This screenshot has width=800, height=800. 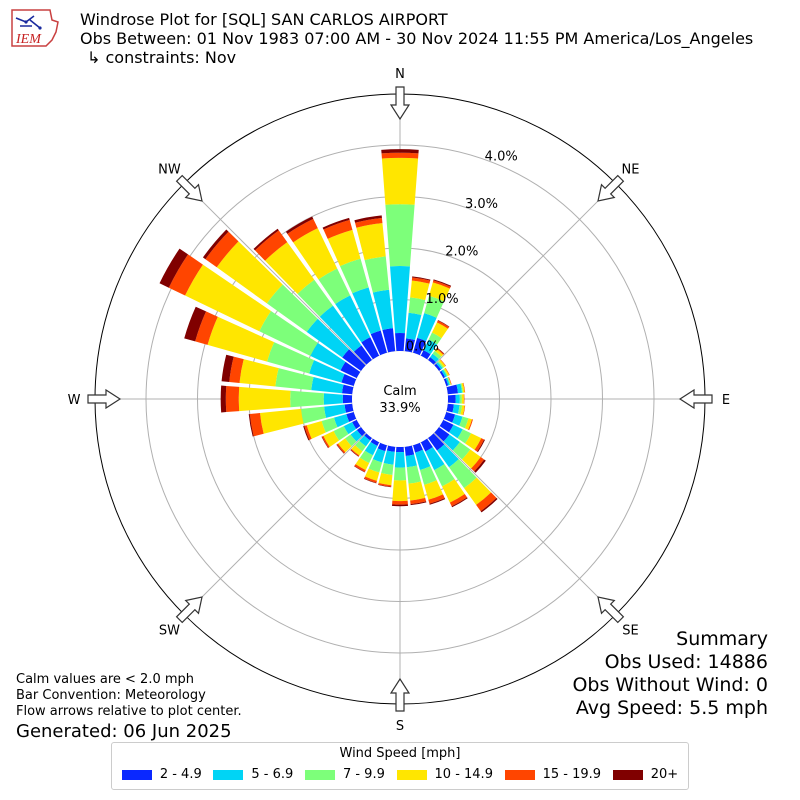 What do you see at coordinates (670, 685) in the screenshot?
I see `obs-without-wind: Obs Without Wind: 0` at bounding box center [670, 685].